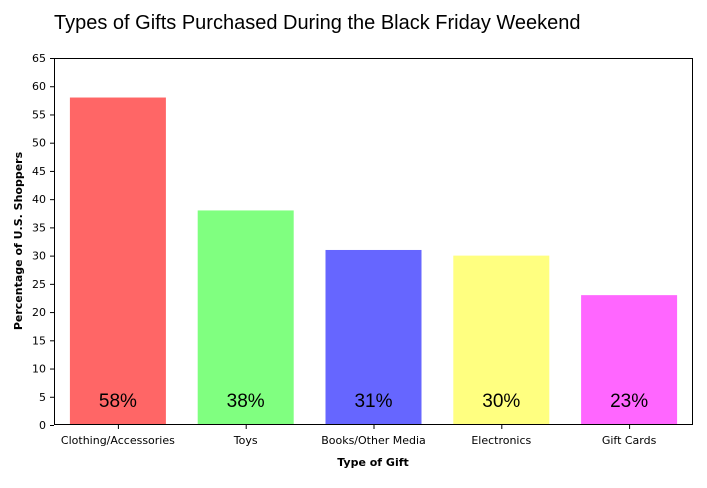 Image resolution: width=707 pixels, height=488 pixels. I want to click on x-tick-label: Clothing/Accessories, so click(118, 440).